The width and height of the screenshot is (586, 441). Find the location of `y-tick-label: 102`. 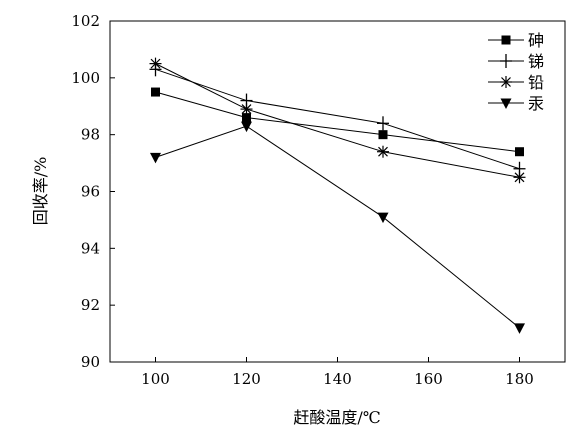

y-tick-label: 102 is located at coordinates (85, 21).